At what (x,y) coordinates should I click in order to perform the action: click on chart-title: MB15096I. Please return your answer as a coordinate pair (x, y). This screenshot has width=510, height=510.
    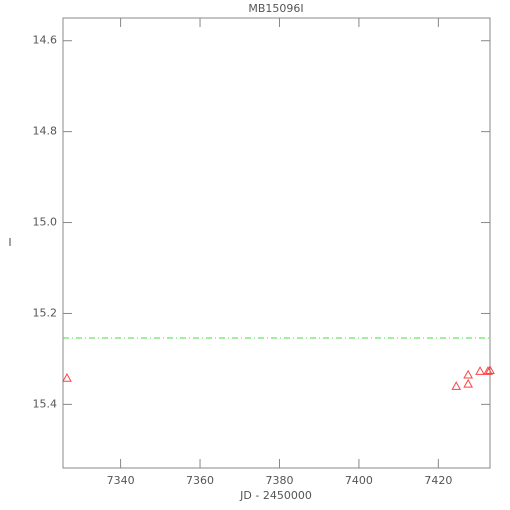
    Looking at the image, I should click on (275, 8).